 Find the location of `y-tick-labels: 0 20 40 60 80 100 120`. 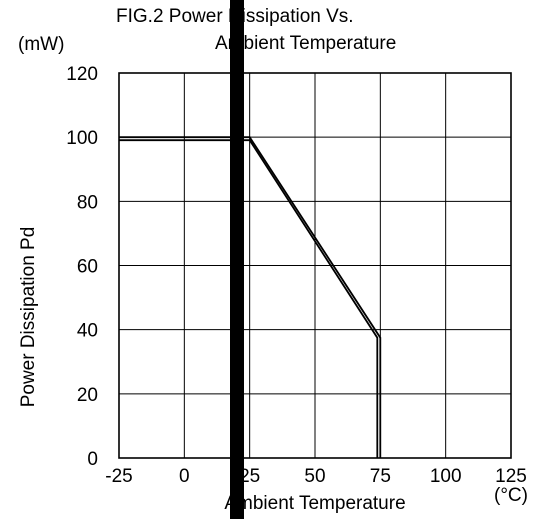

y-tick-labels: 0 20 40 60 80 100 120 is located at coordinates (82, 267).